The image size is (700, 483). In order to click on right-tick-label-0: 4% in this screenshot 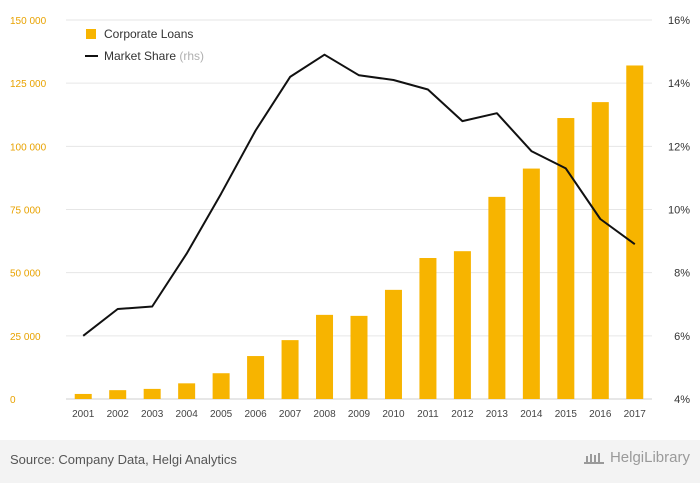, I will do `click(682, 400)`.